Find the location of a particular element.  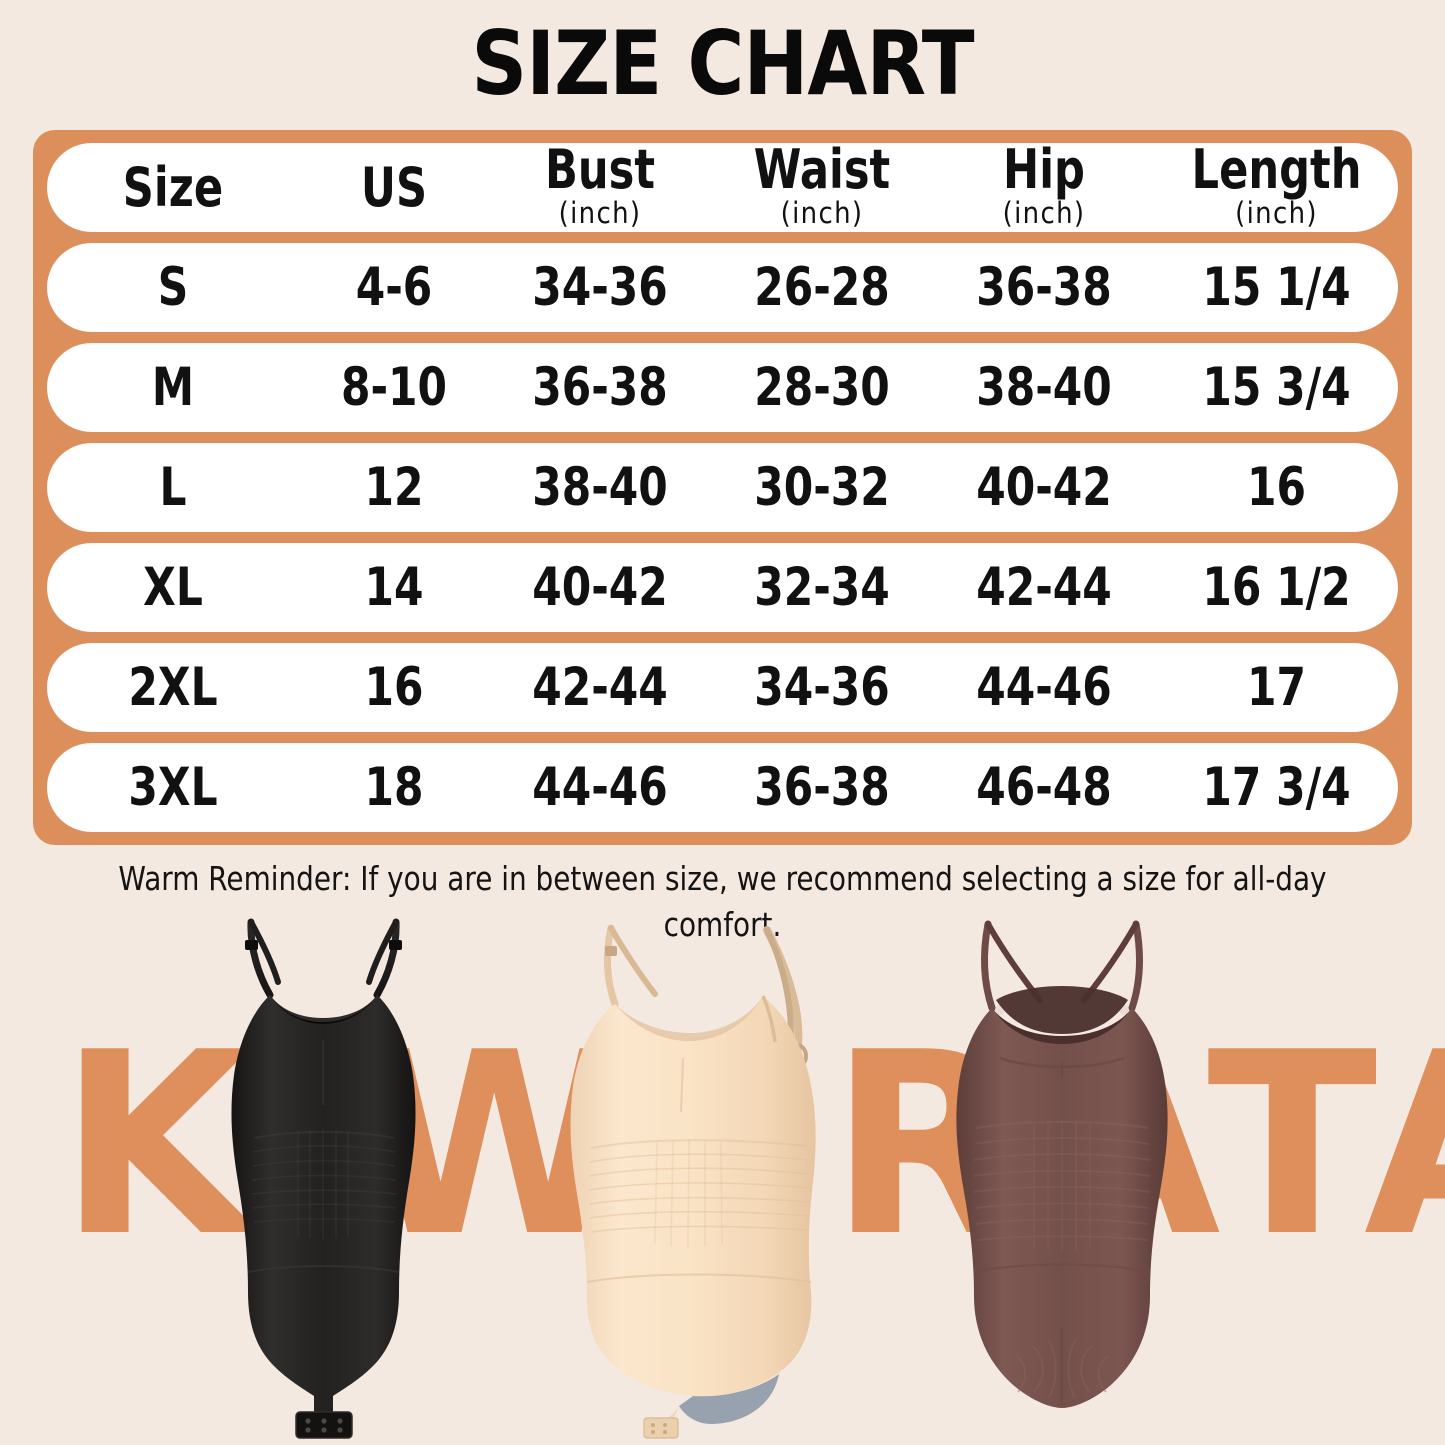

cell-us: 8-10 is located at coordinates (394, 387).